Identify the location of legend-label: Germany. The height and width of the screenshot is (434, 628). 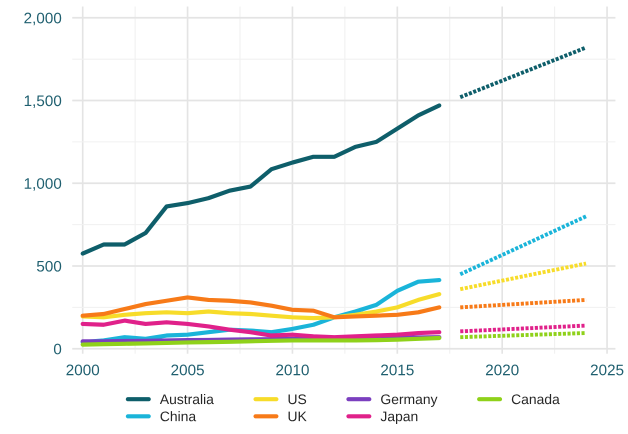
(409, 400).